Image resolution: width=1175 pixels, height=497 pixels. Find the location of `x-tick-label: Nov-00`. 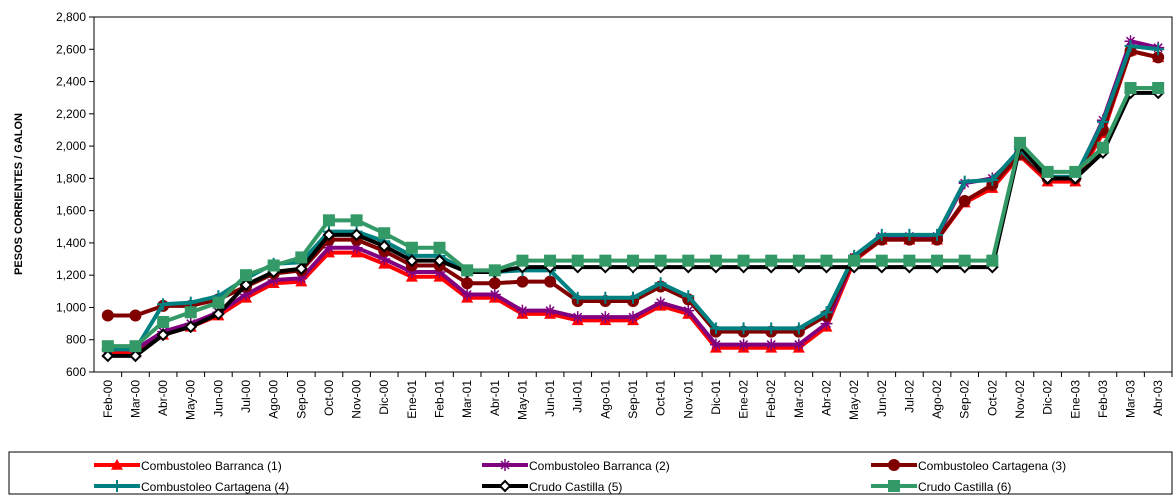

x-tick-label: Nov-00 is located at coordinates (357, 399).